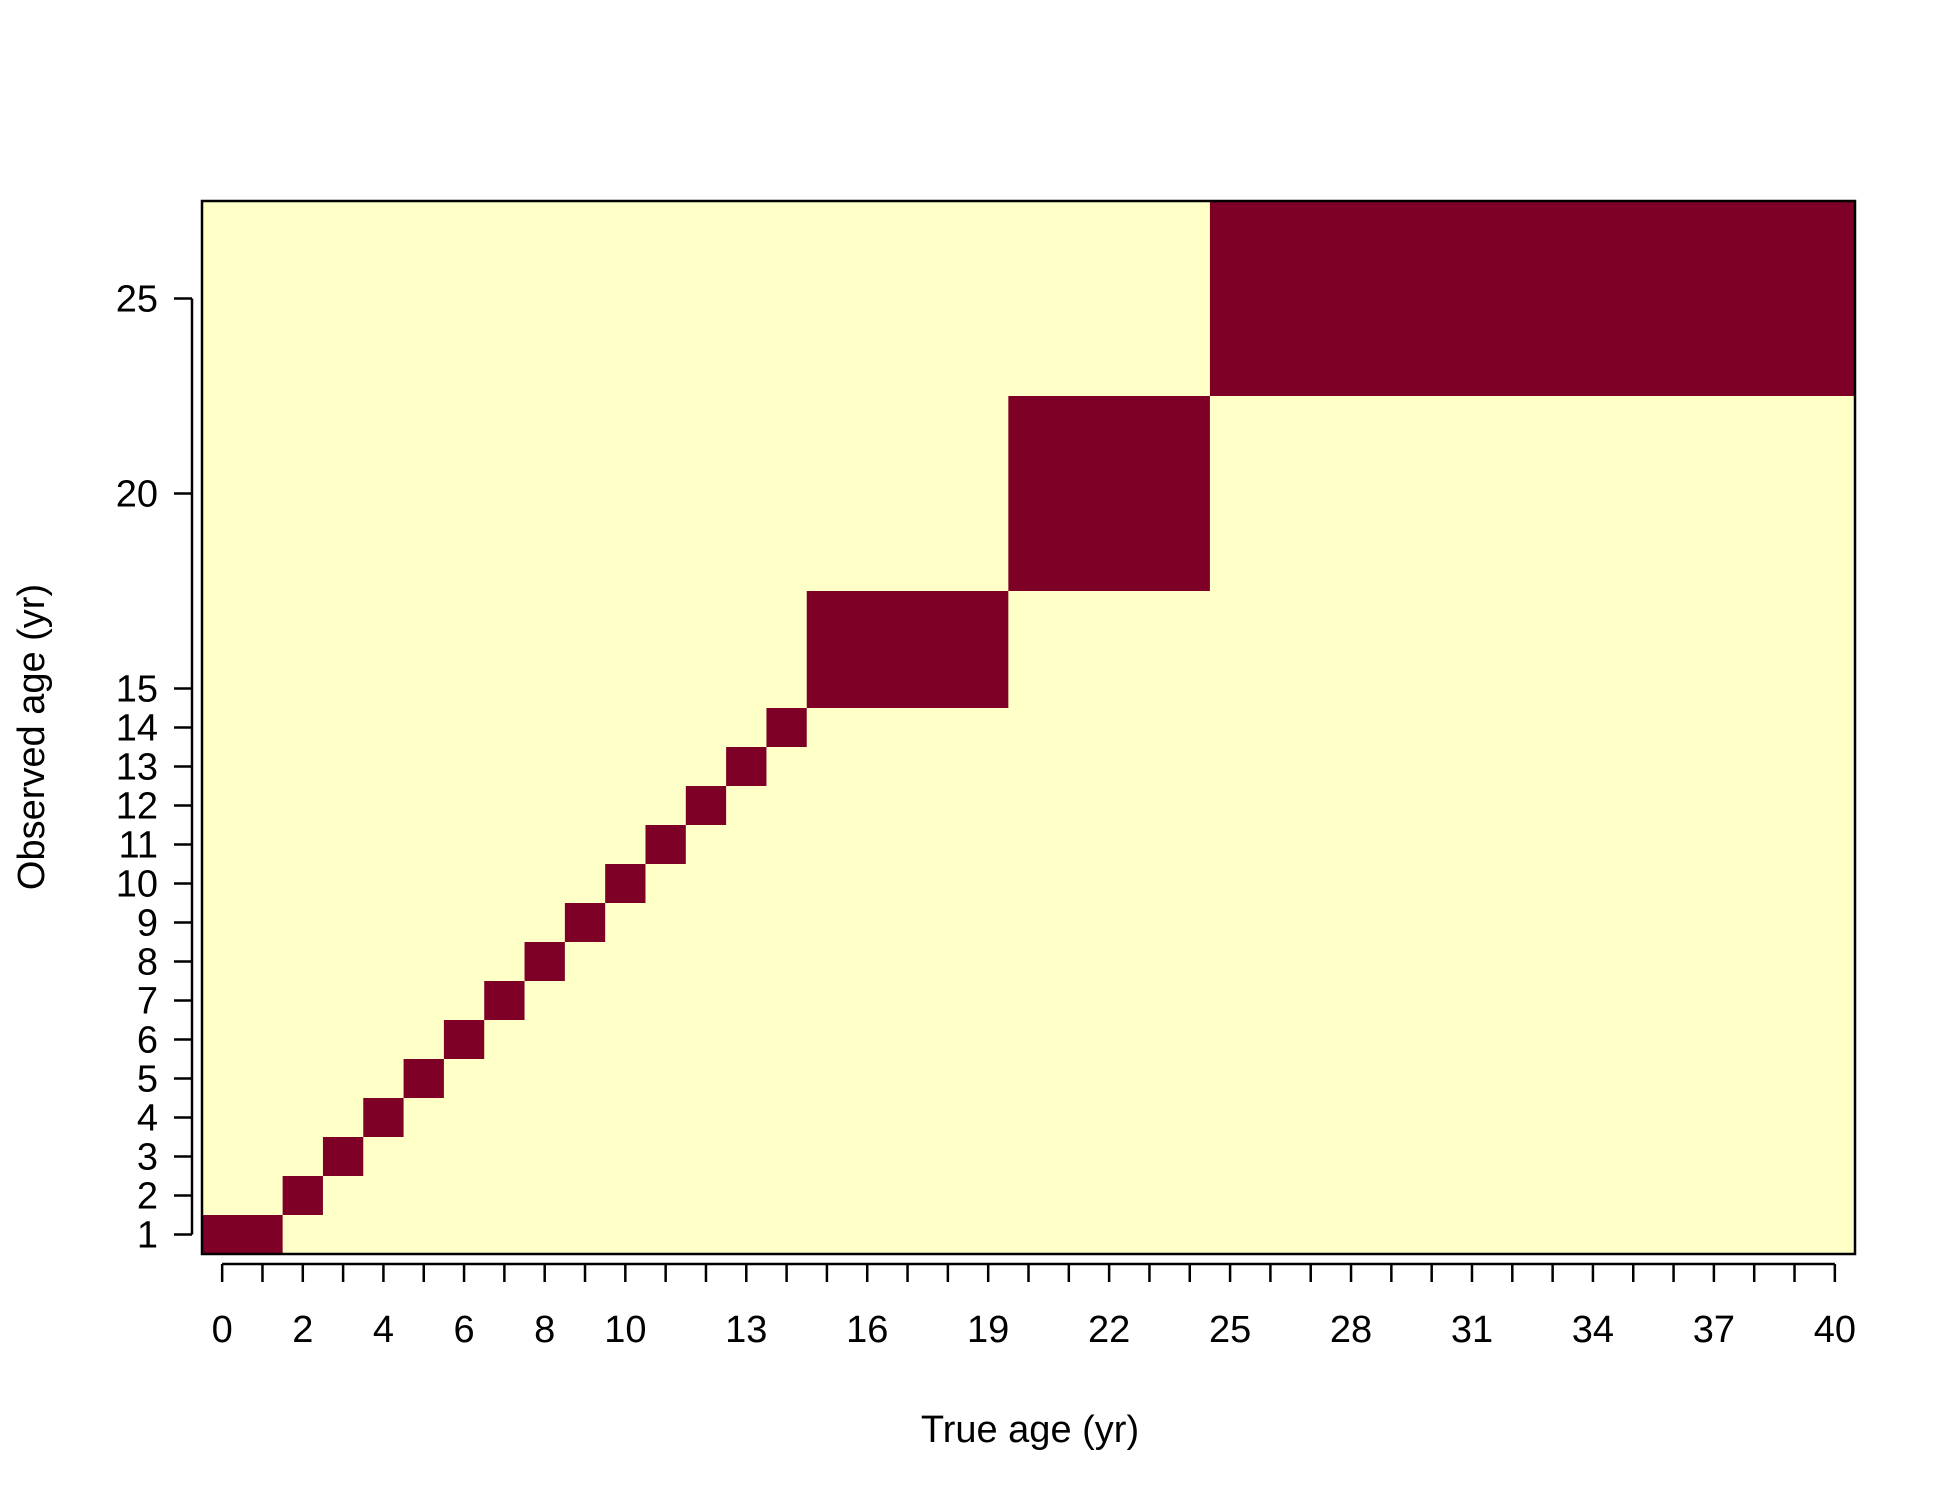  Describe the element at coordinates (147, 1158) in the screenshot. I see `y-tick-label: 3` at that location.